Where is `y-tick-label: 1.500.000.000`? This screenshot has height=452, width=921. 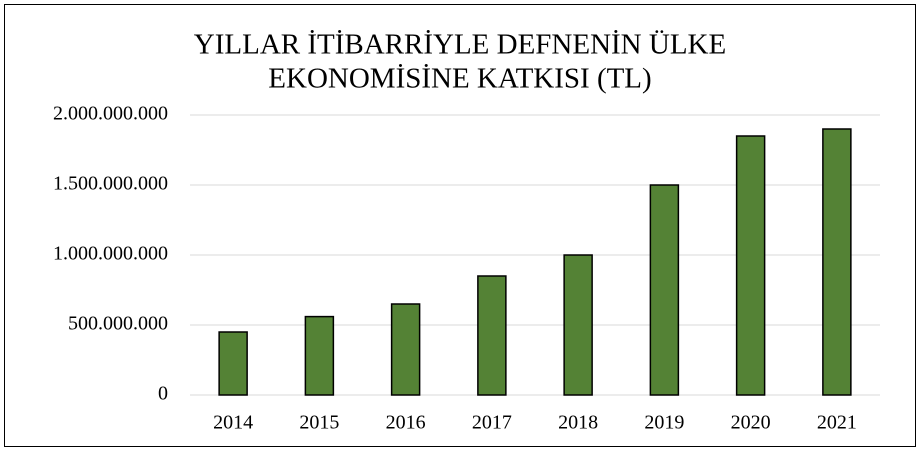 y-tick-label: 1.500.000.000 is located at coordinates (110, 184).